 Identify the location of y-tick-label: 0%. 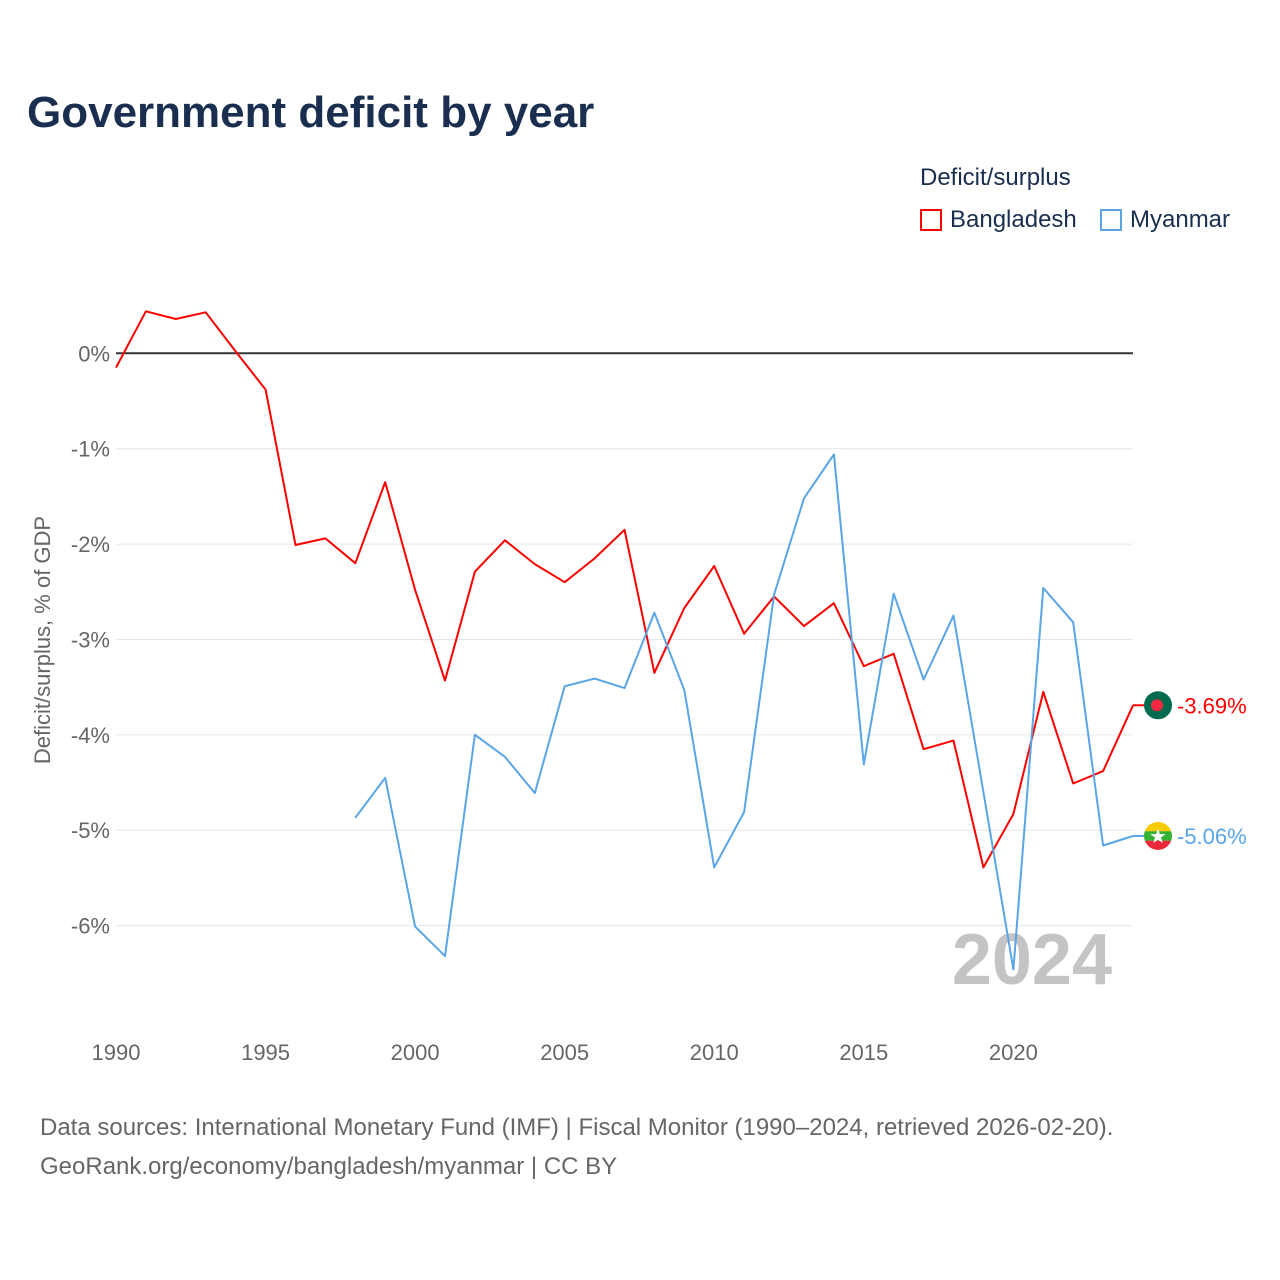
(94, 353).